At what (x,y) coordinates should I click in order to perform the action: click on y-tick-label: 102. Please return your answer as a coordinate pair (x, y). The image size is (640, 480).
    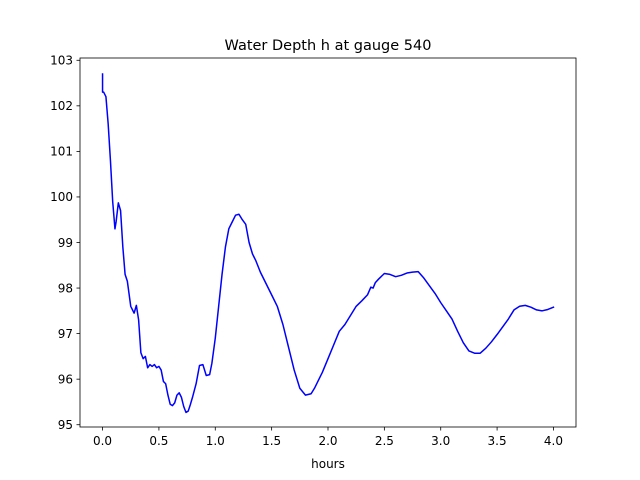
    Looking at the image, I should click on (61, 106).